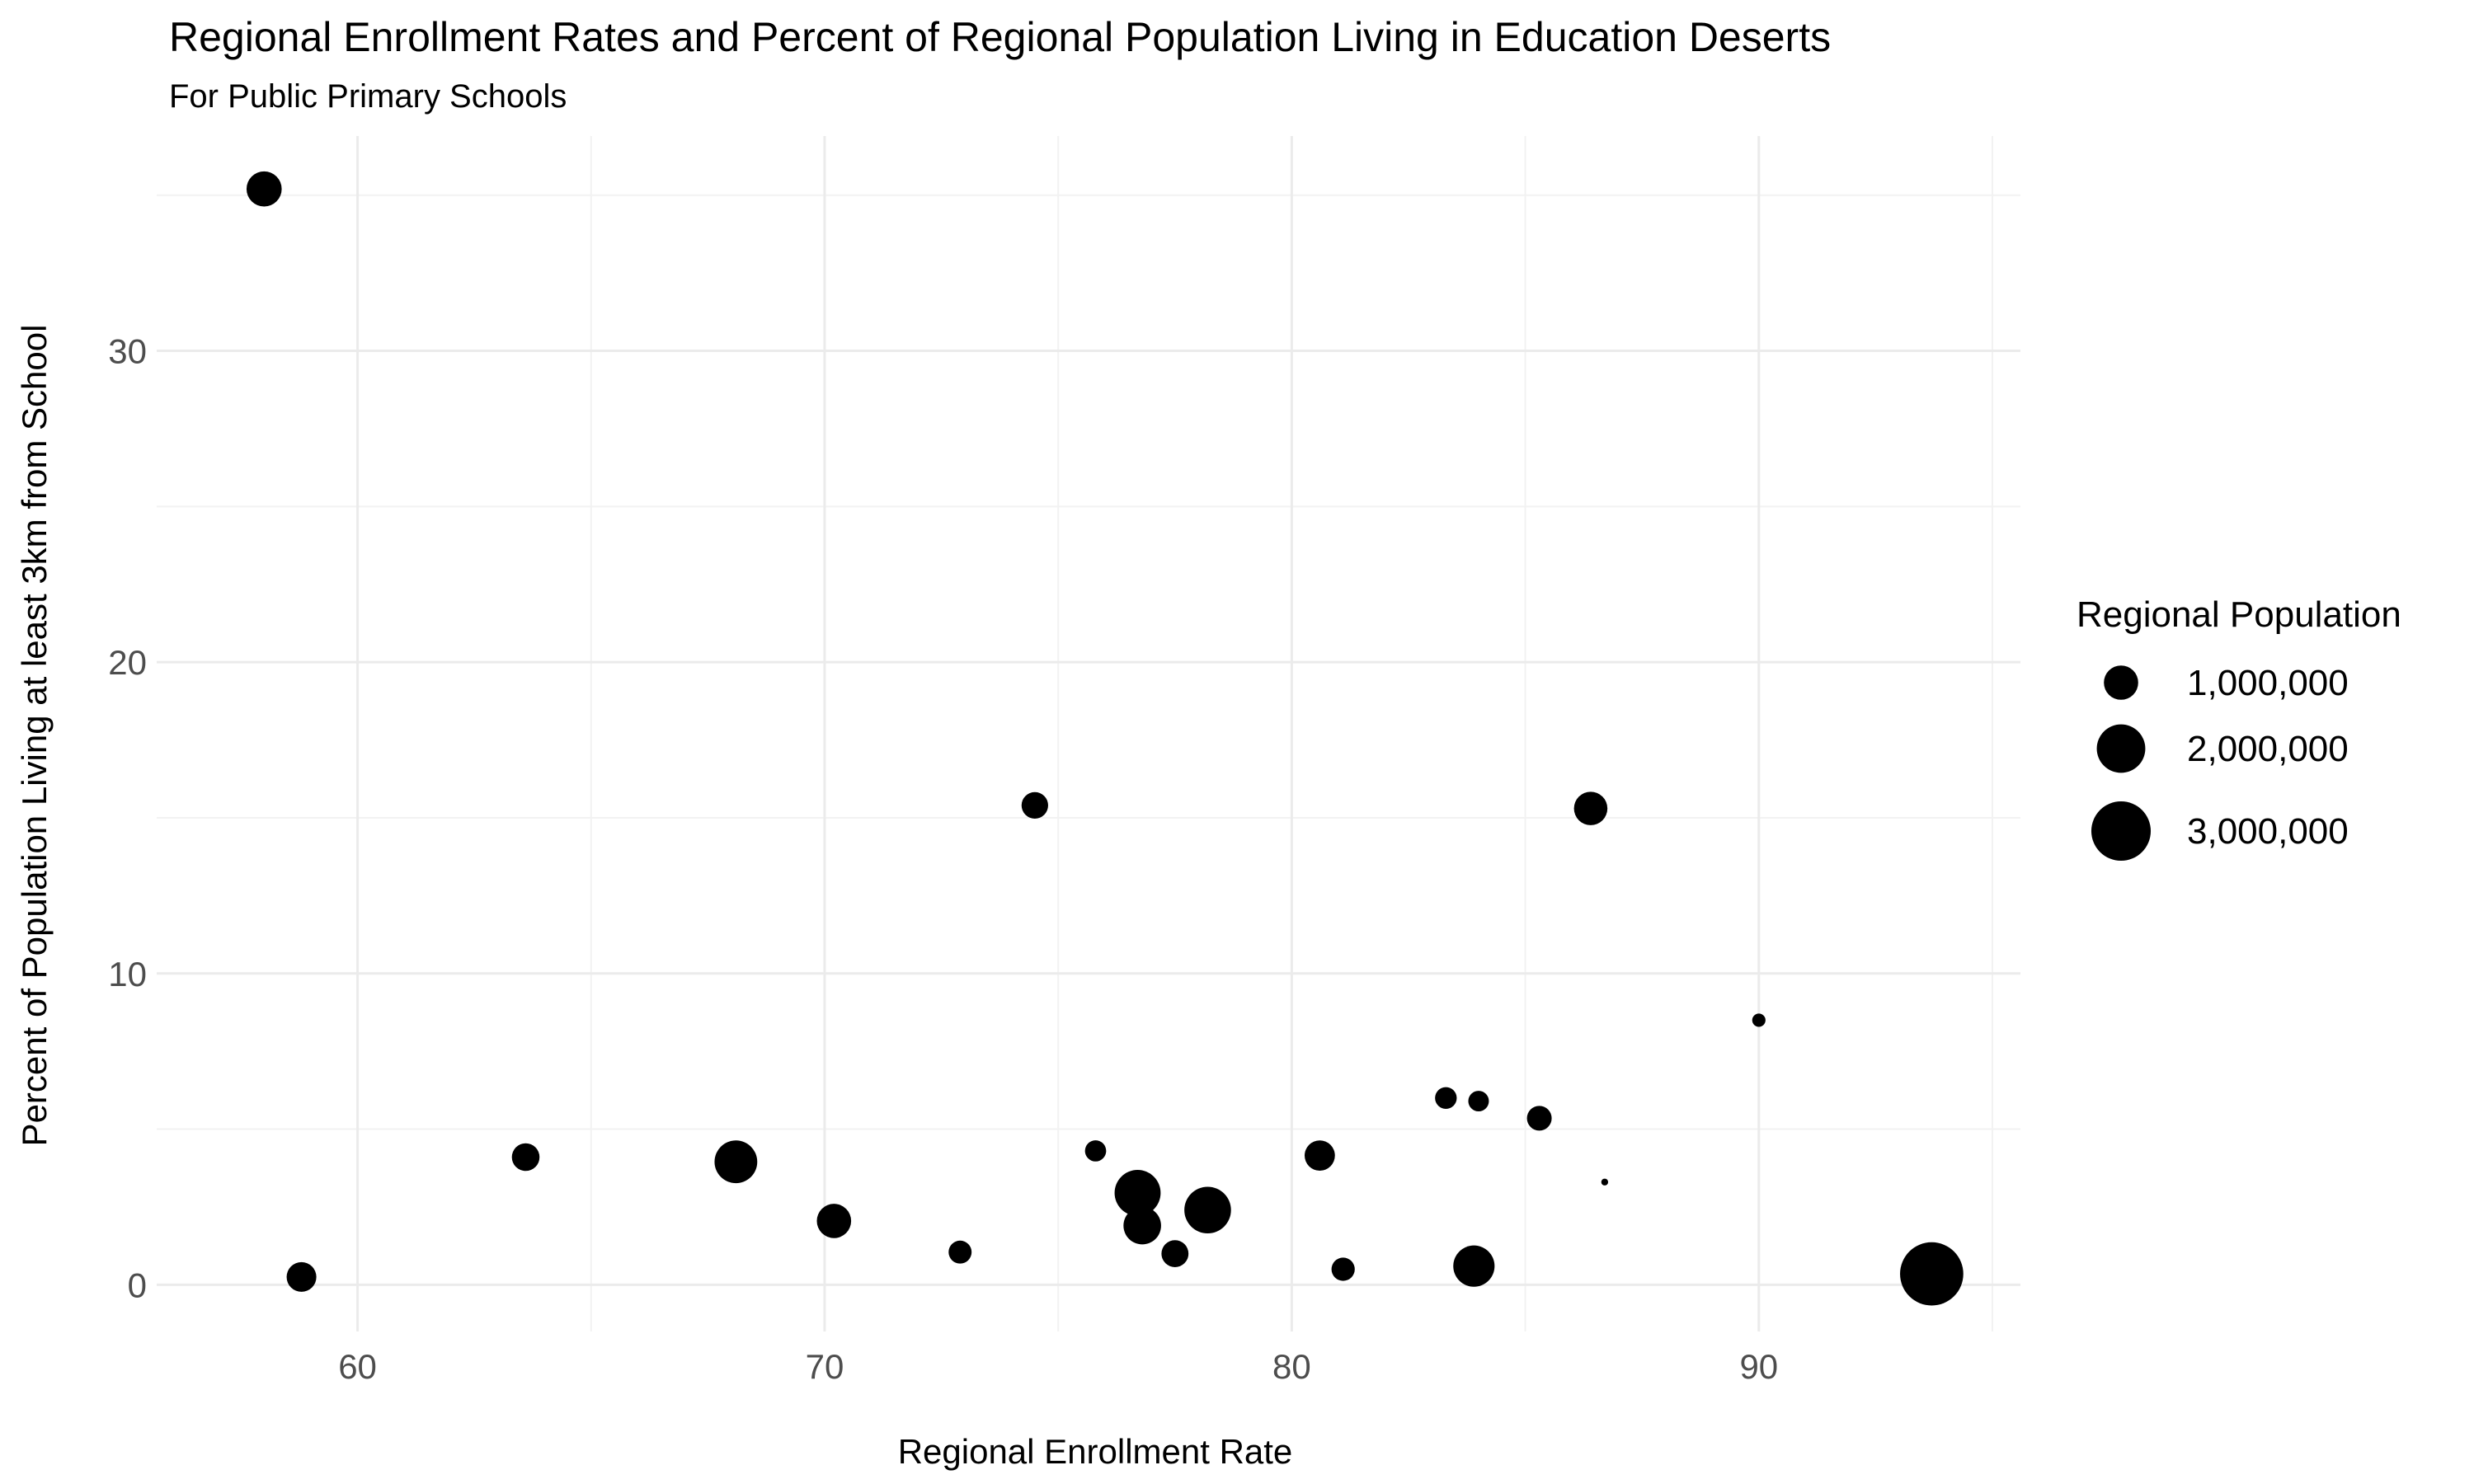 This screenshot has height=1484, width=2474. What do you see at coordinates (1291, 1366) in the screenshot?
I see `x-tick-label: 80` at bounding box center [1291, 1366].